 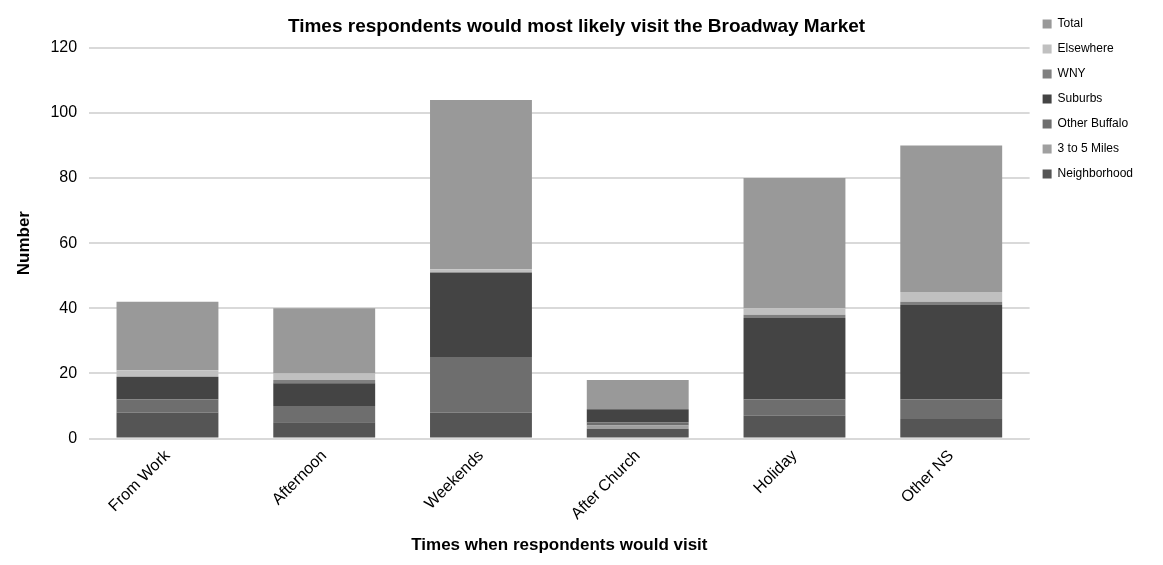 I want to click on legend-label: Other Buffalo, so click(x=1093, y=123).